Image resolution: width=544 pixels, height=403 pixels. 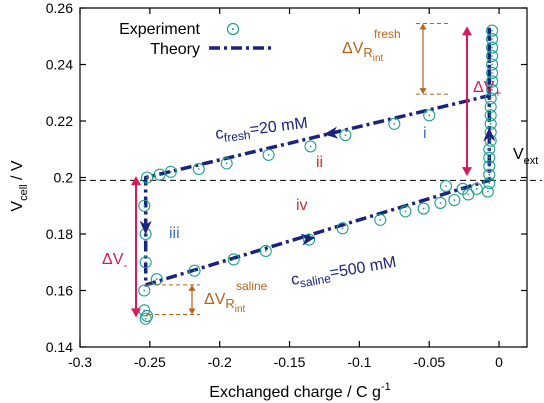 I want to click on y-axis-title-sub: cell, so click(x=24, y=192).